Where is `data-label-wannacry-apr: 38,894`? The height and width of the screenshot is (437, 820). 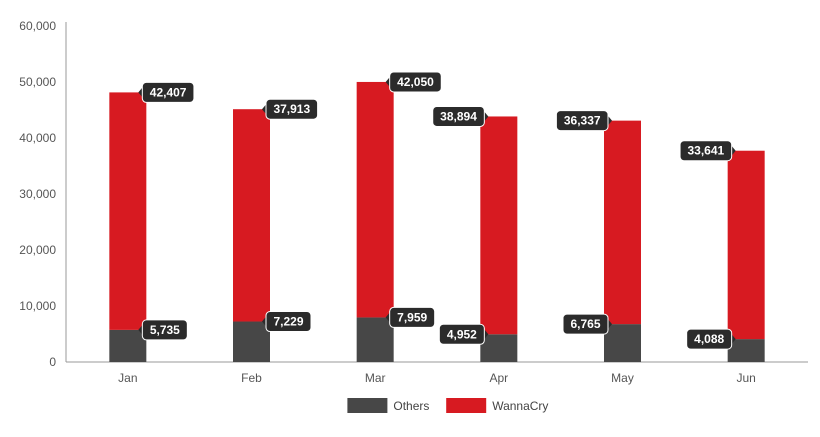 data-label-wannacry-apr: 38,894 is located at coordinates (460, 116).